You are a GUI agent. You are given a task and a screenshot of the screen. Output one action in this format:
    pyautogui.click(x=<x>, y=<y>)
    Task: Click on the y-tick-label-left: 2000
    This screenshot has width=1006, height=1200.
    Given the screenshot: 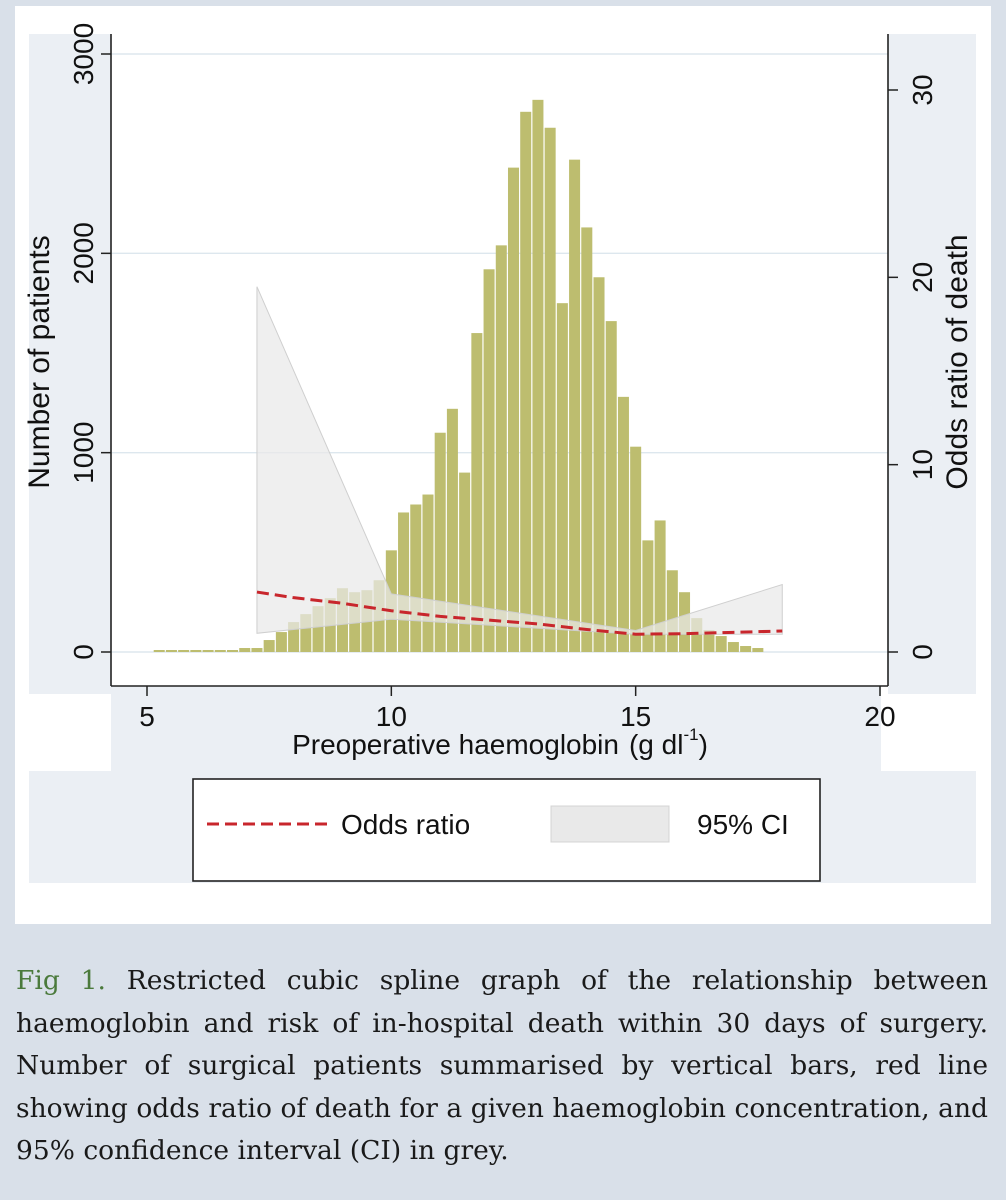 What is the action you would take?
    pyautogui.click(x=83, y=253)
    